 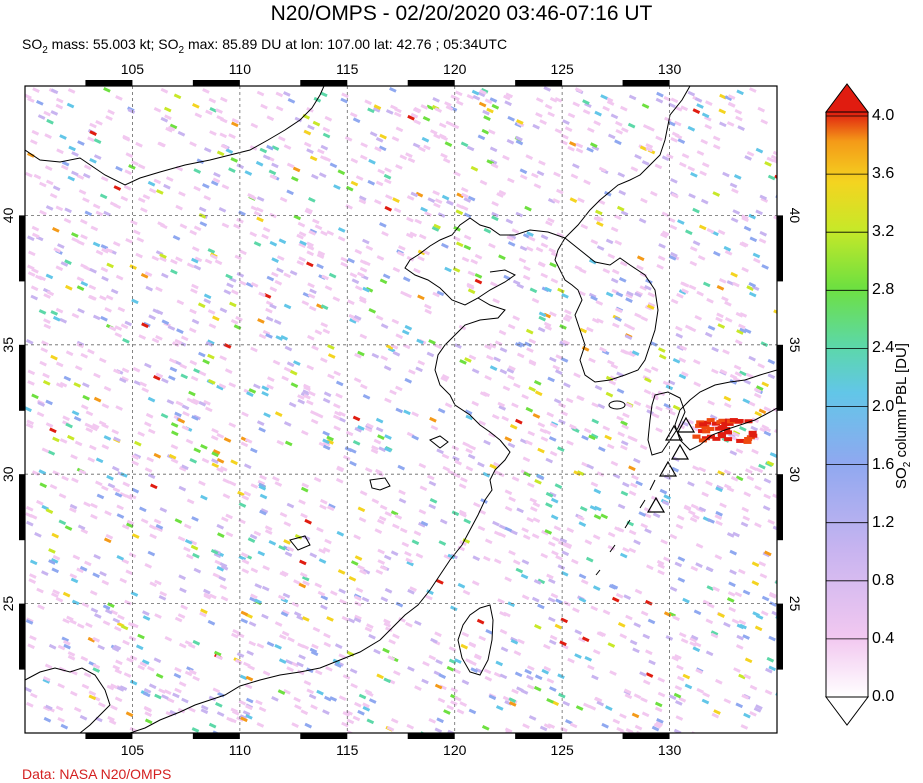 What do you see at coordinates (240, 69) in the screenshot?
I see `lon-tick-label: 110` at bounding box center [240, 69].